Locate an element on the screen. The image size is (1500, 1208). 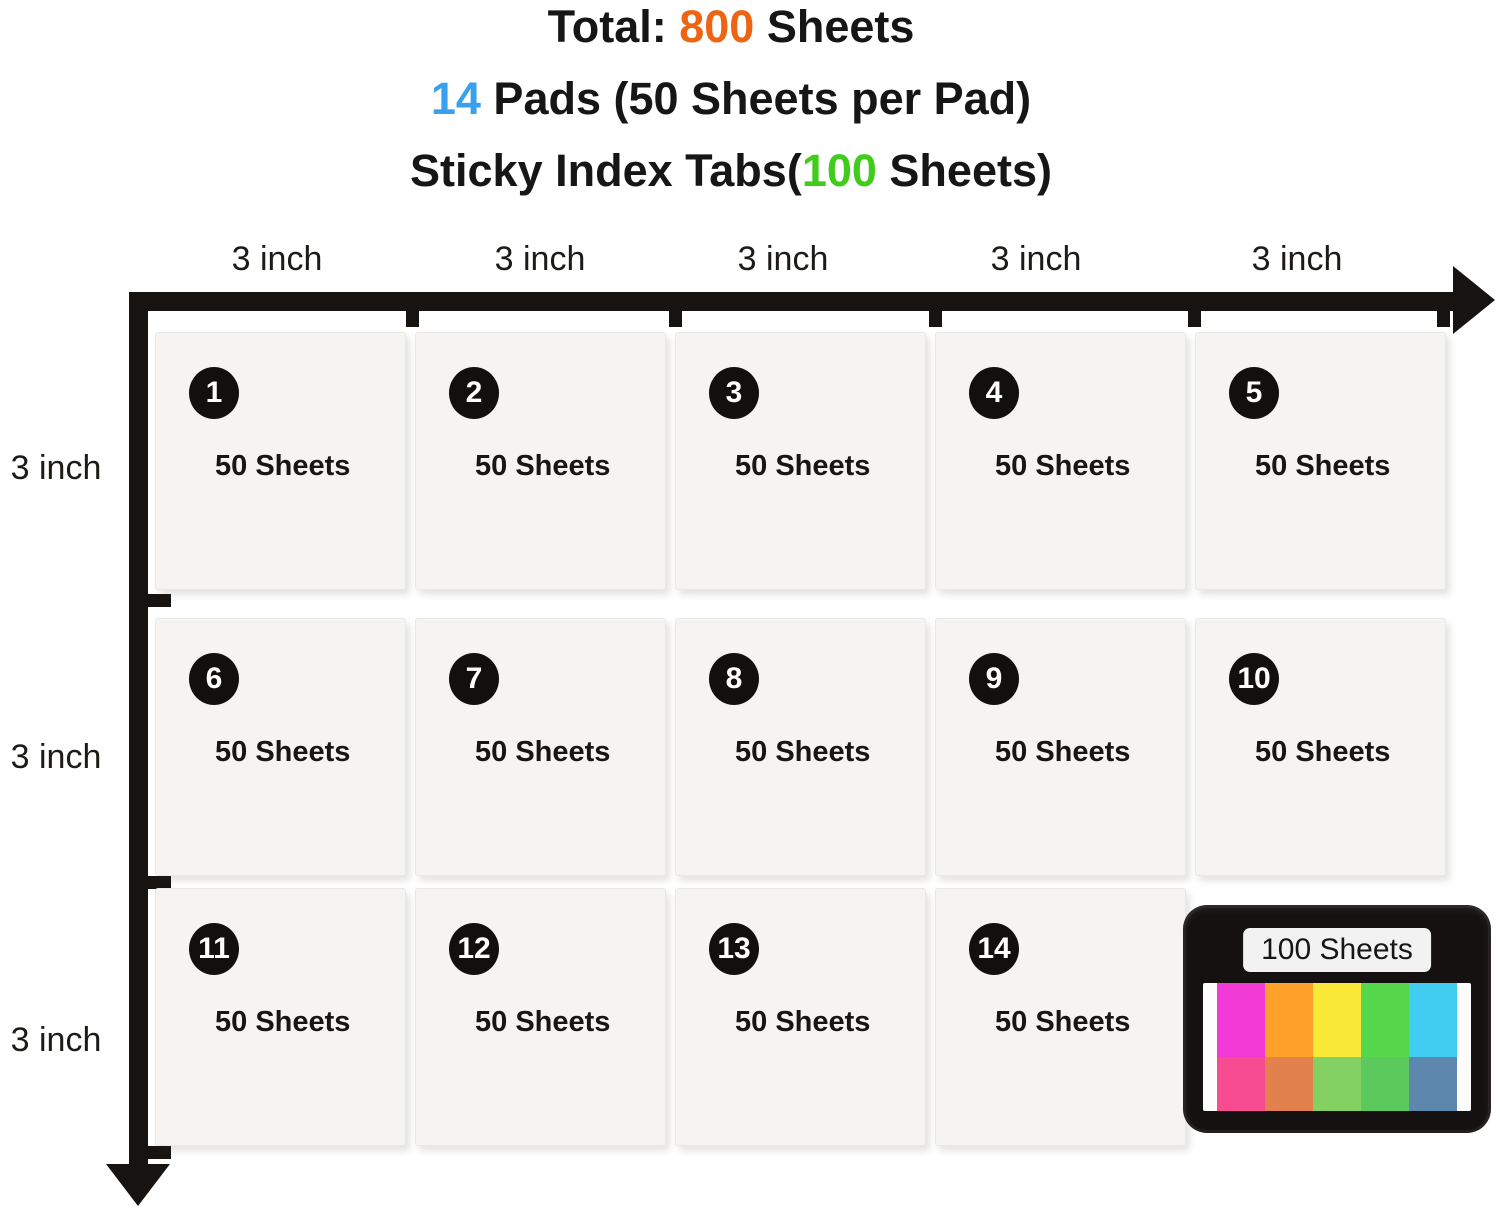
sticky-pad-2: 2 50 Sheets is located at coordinates (540, 461).